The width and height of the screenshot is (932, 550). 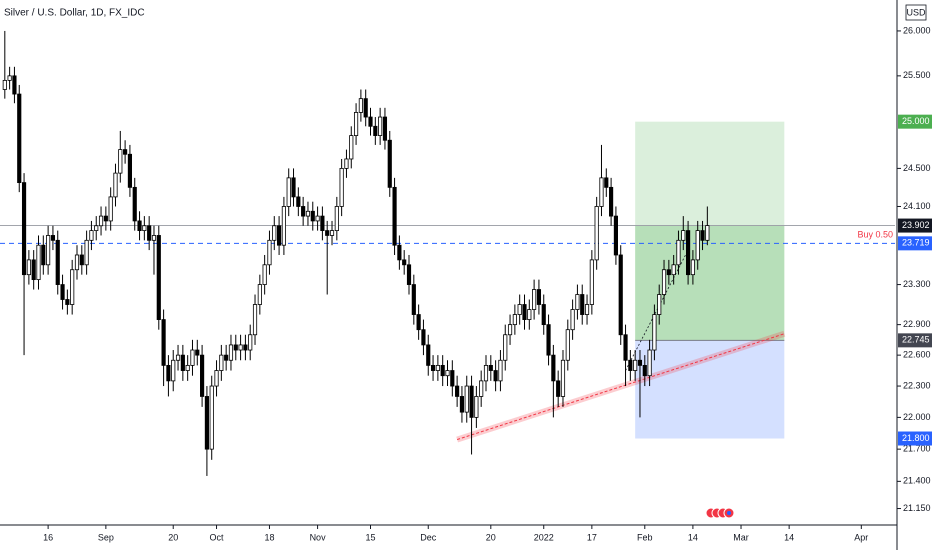 I want to click on currency-box, so click(x=916, y=12).